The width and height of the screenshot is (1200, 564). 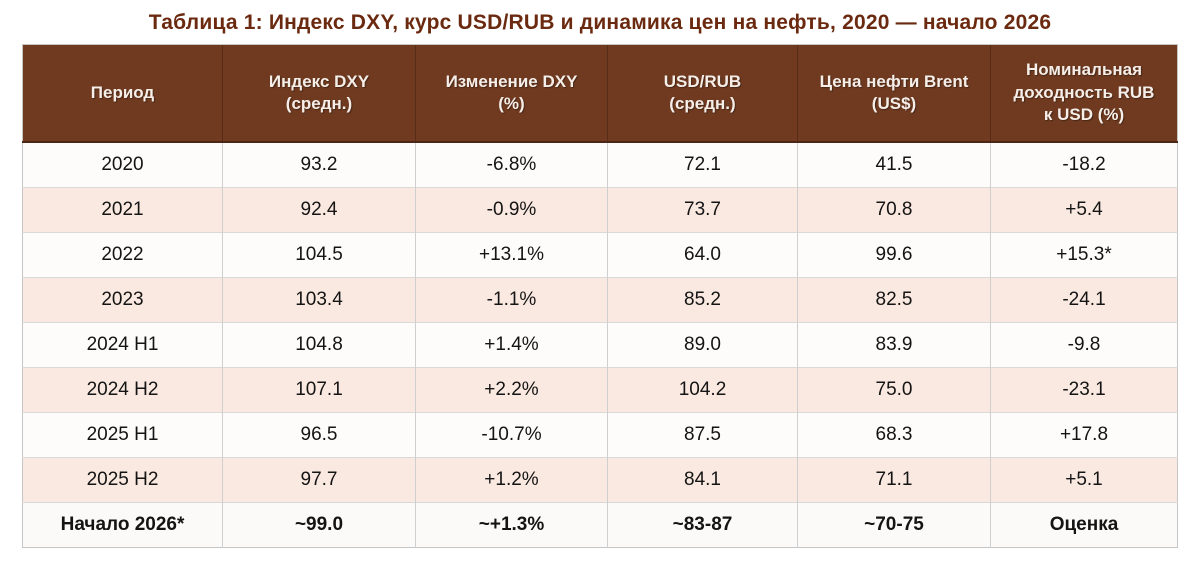 I want to click on dxy-cell: 93.2, so click(x=319, y=165).